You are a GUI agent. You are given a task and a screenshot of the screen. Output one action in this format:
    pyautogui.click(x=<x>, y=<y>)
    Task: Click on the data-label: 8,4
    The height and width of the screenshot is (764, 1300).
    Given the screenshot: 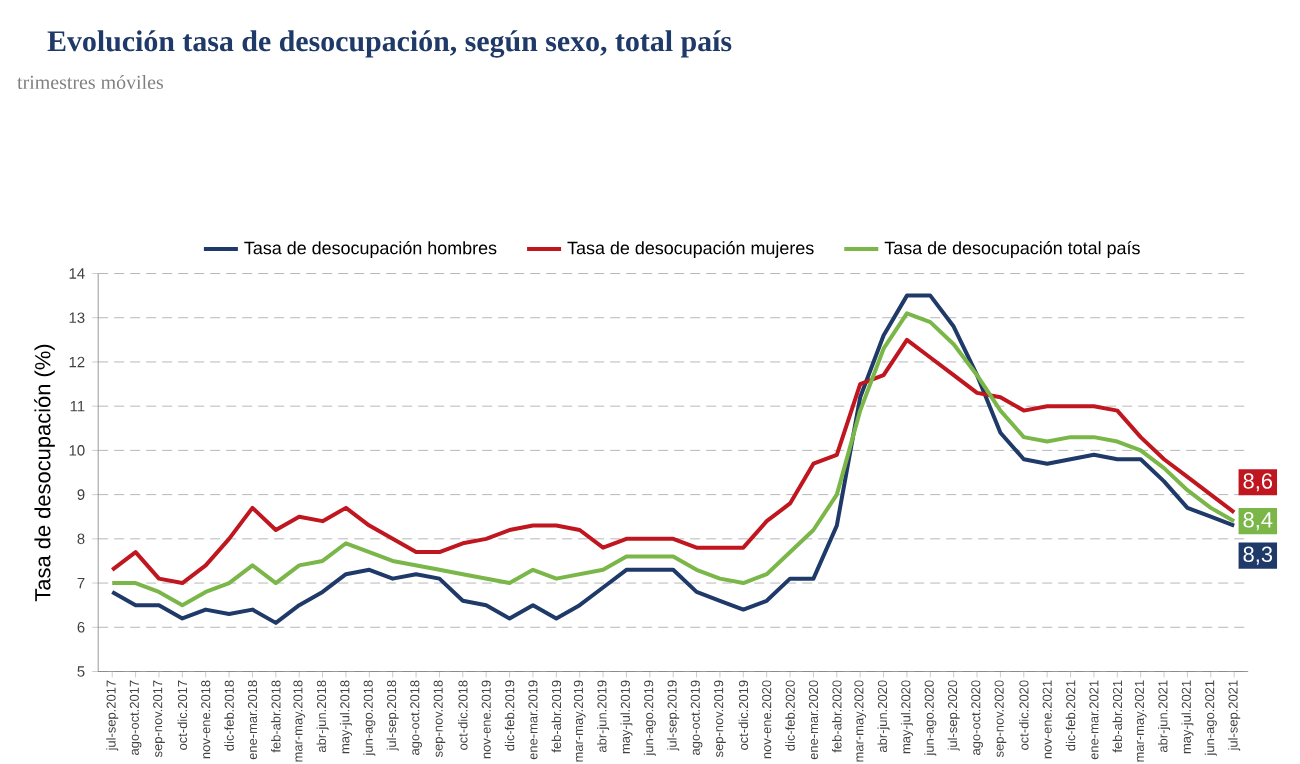 What is the action you would take?
    pyautogui.click(x=1258, y=520)
    